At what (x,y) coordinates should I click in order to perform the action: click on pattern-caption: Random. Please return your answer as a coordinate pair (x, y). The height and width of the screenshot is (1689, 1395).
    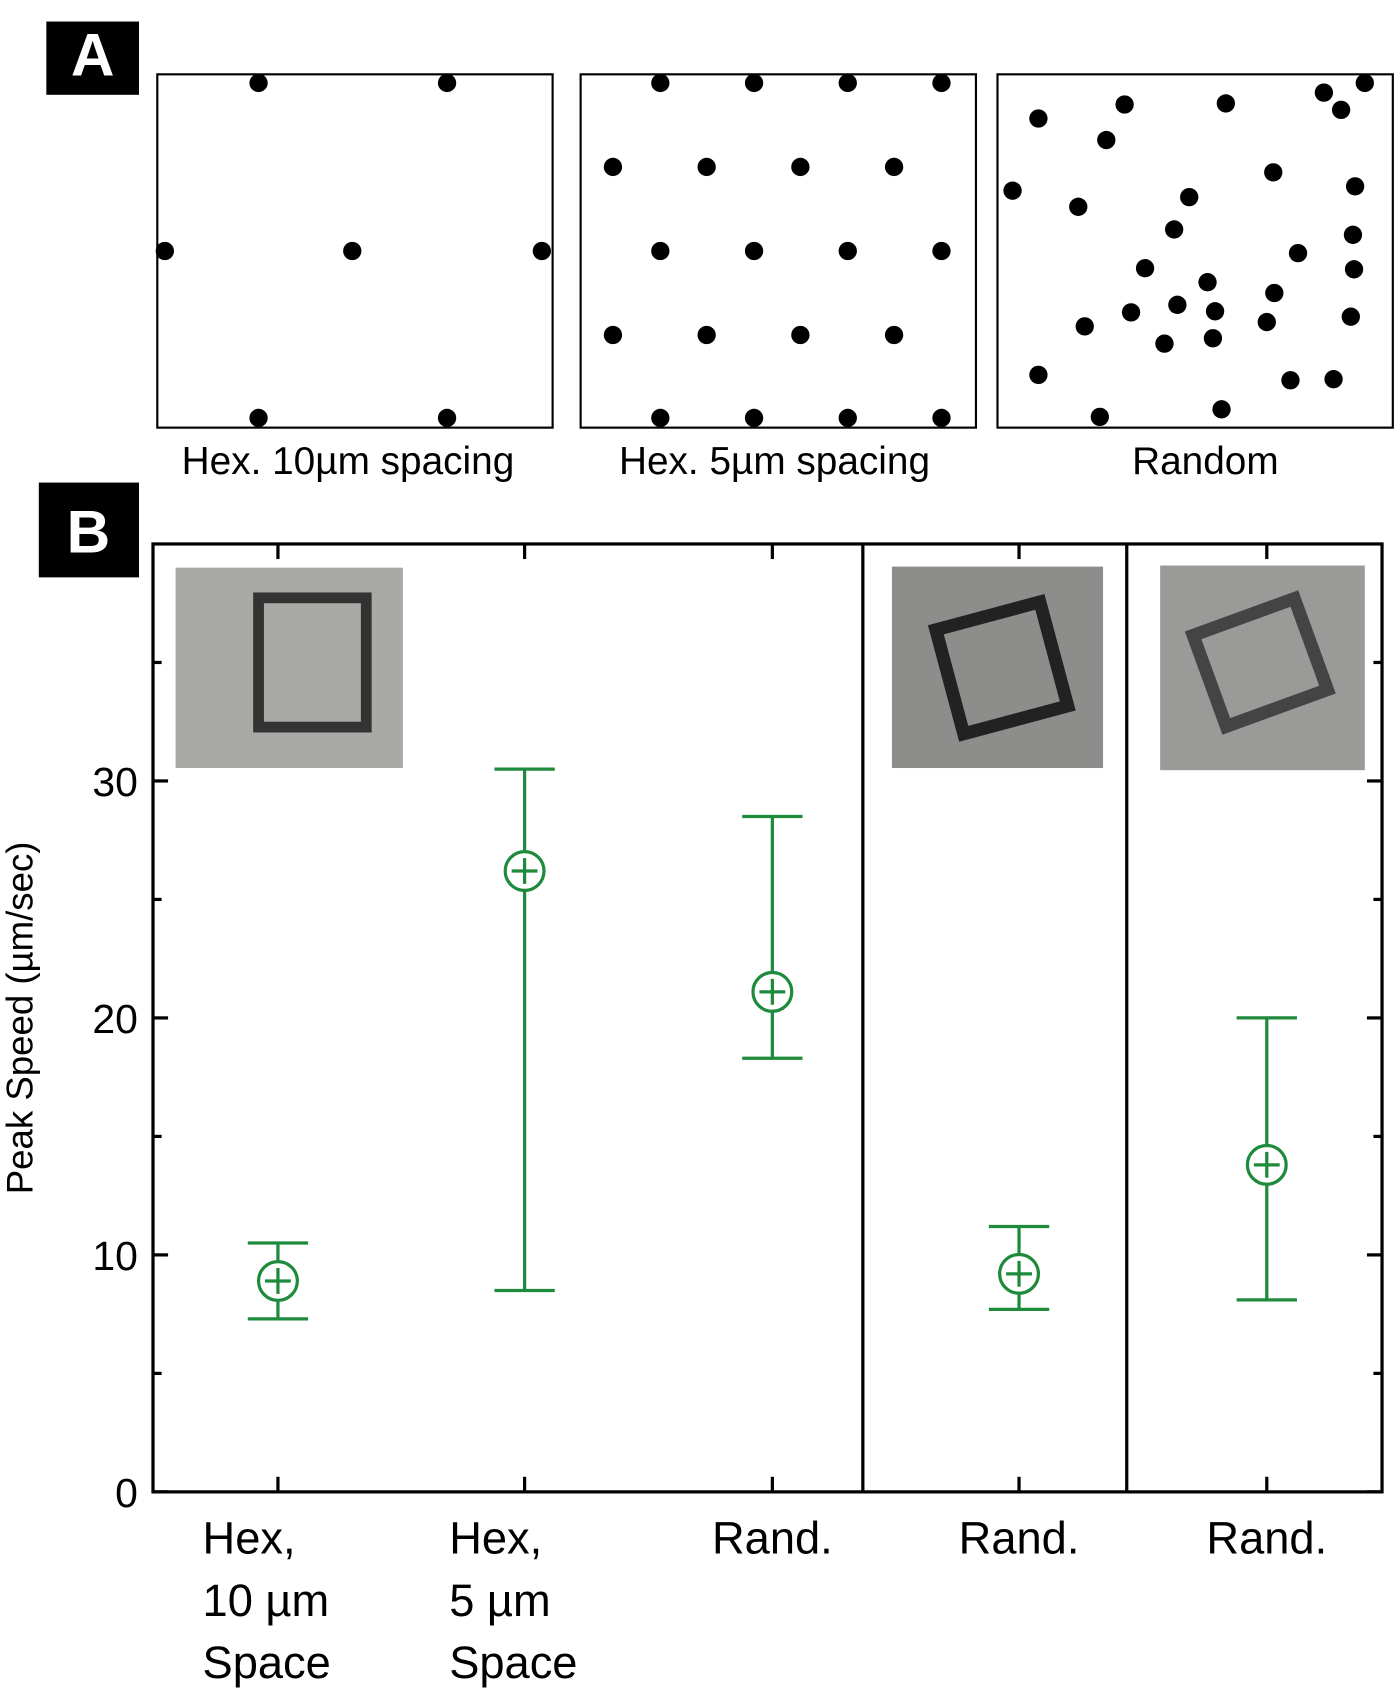
    Looking at the image, I should click on (1205, 461).